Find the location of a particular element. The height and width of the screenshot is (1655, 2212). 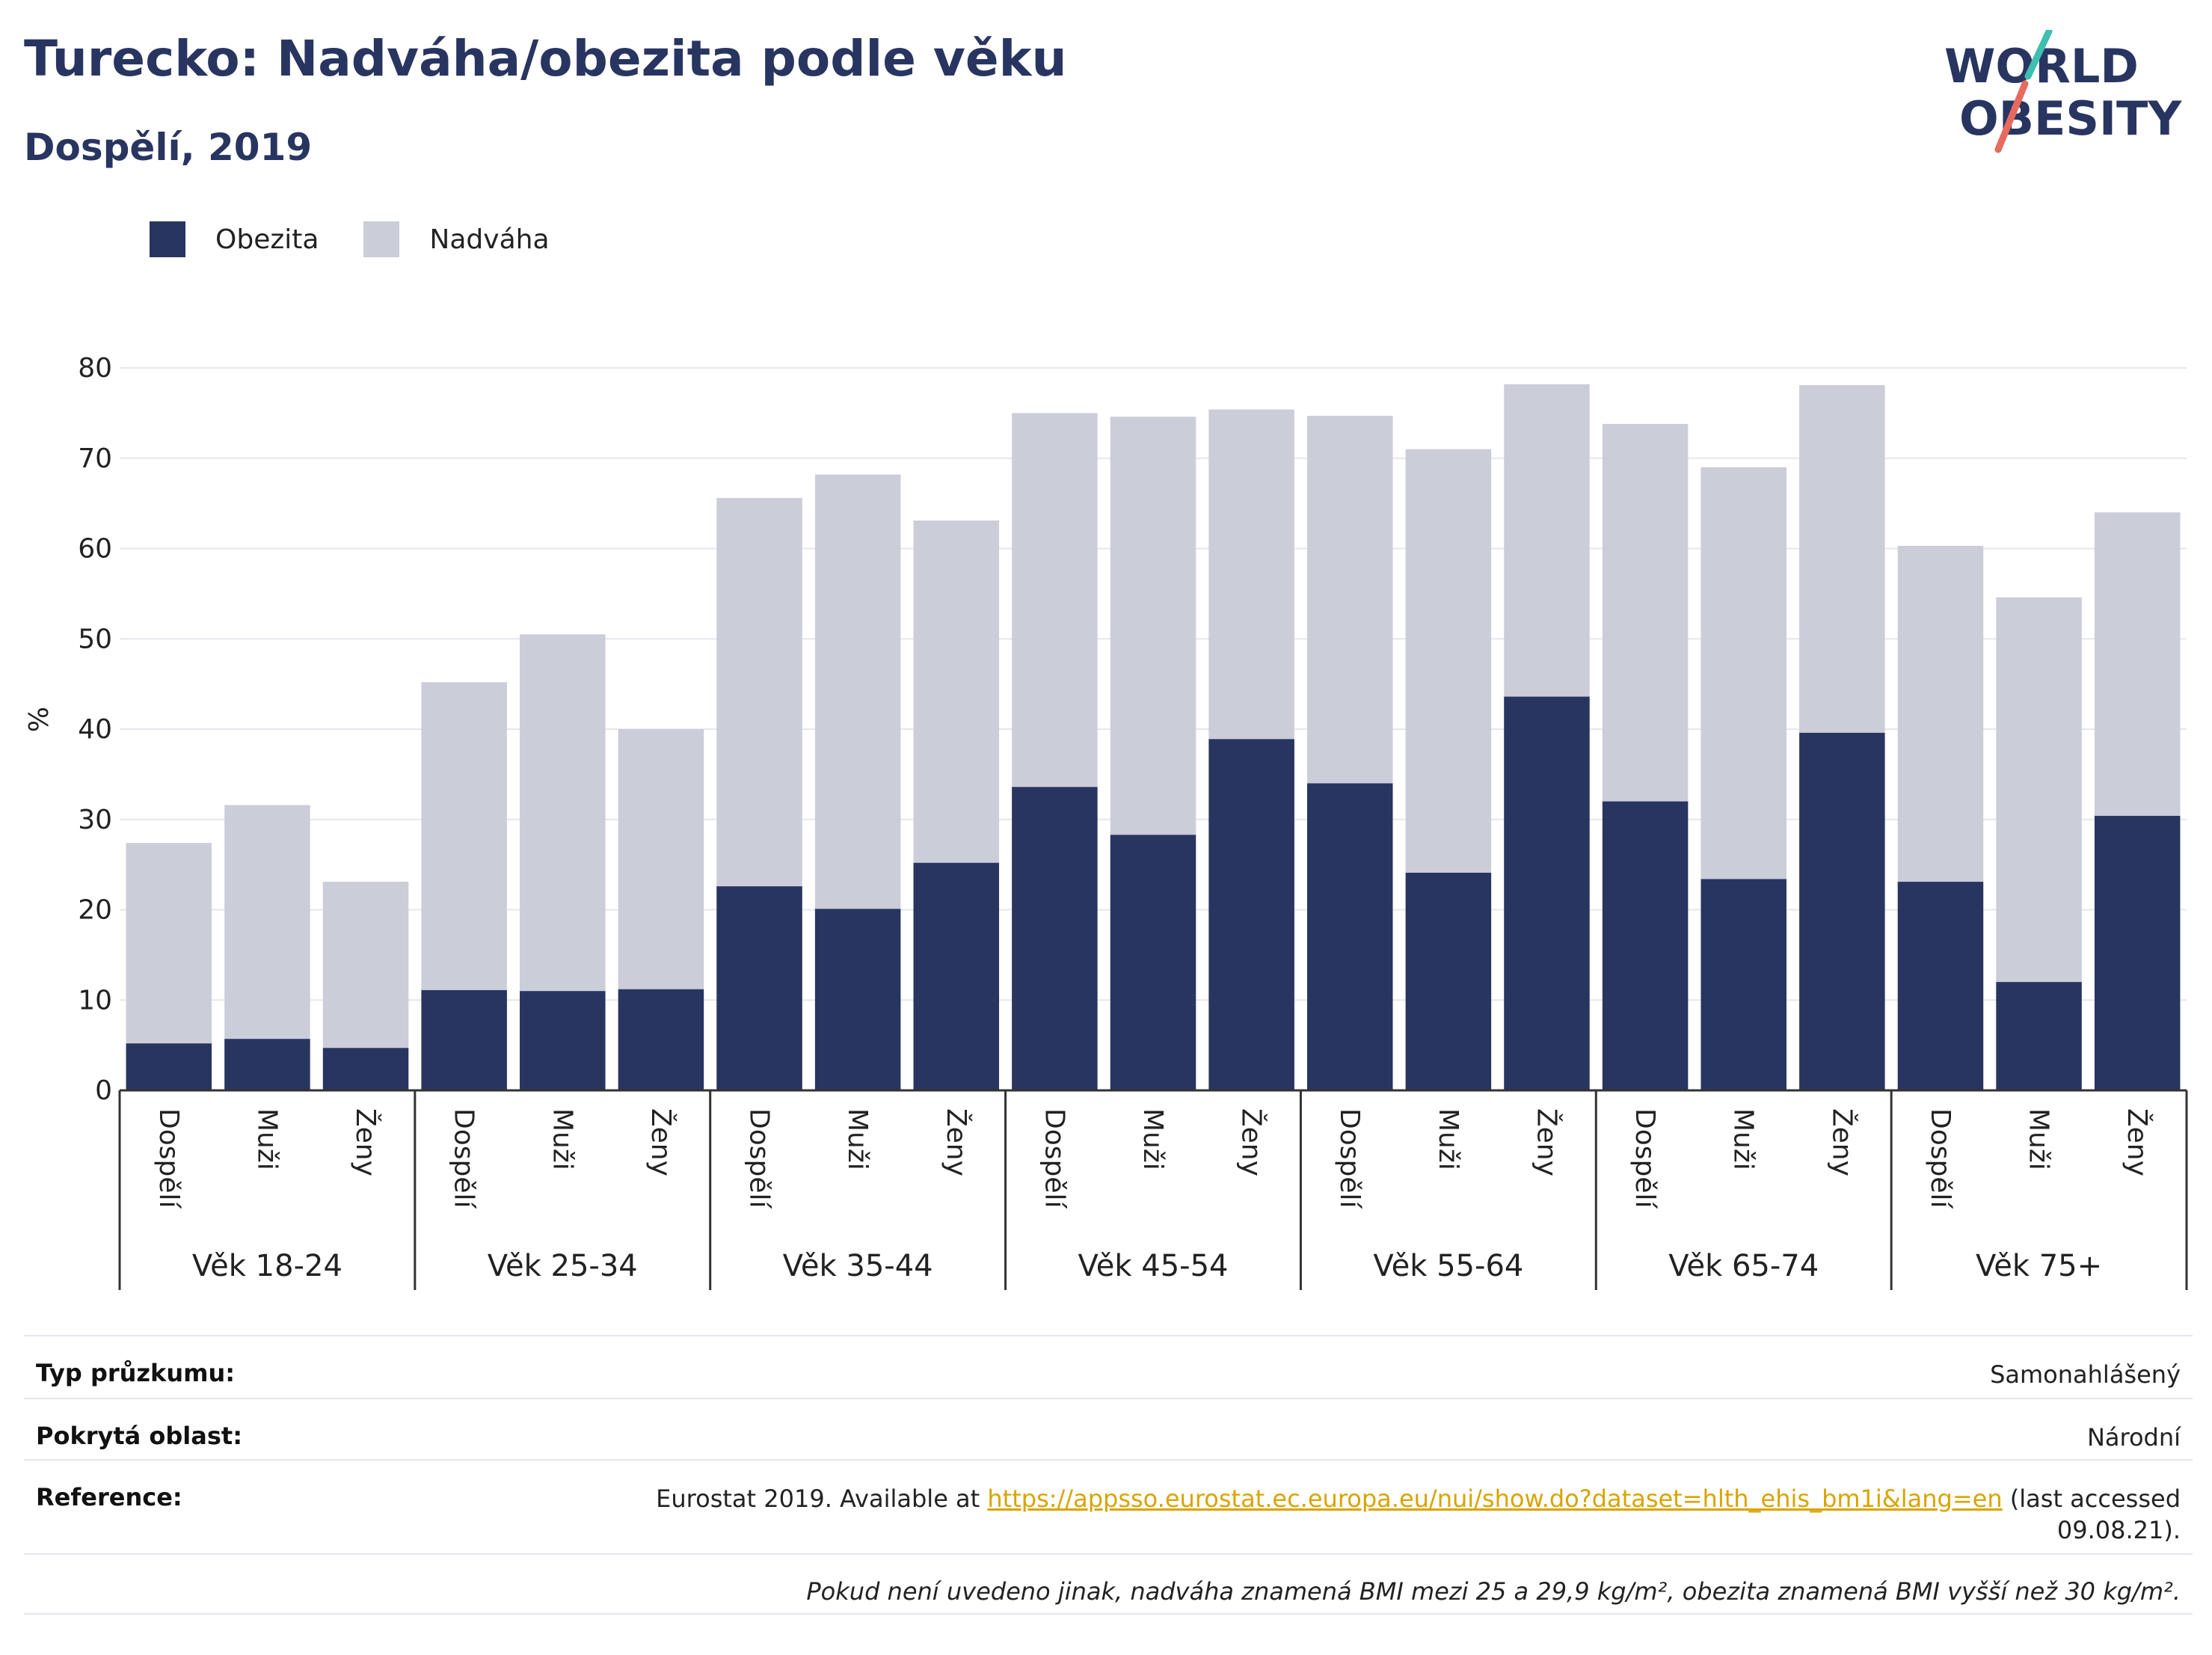

survey-type-label: Typ průzkumu: is located at coordinates (136, 1373).